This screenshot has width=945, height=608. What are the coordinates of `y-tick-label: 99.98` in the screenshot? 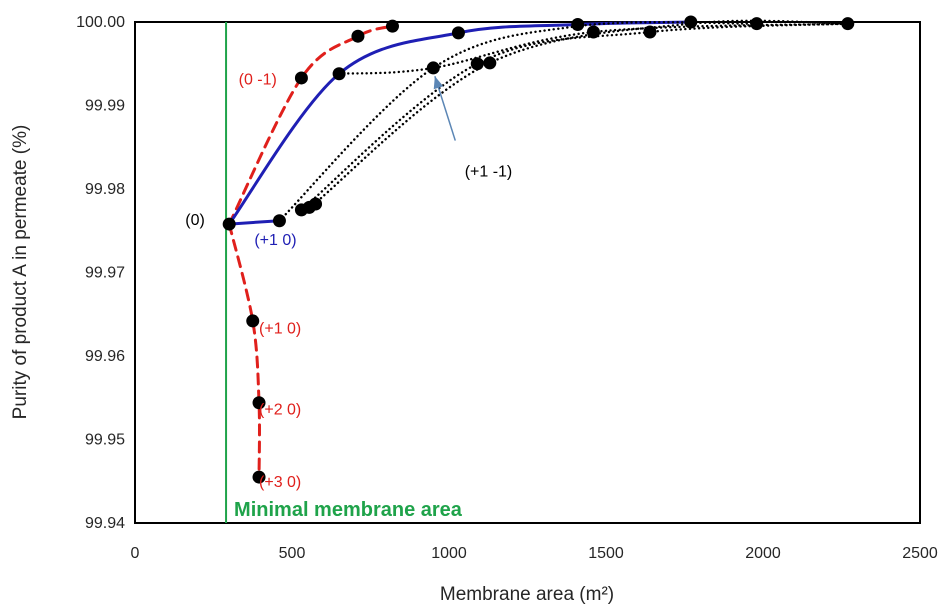 It's located at (105, 189).